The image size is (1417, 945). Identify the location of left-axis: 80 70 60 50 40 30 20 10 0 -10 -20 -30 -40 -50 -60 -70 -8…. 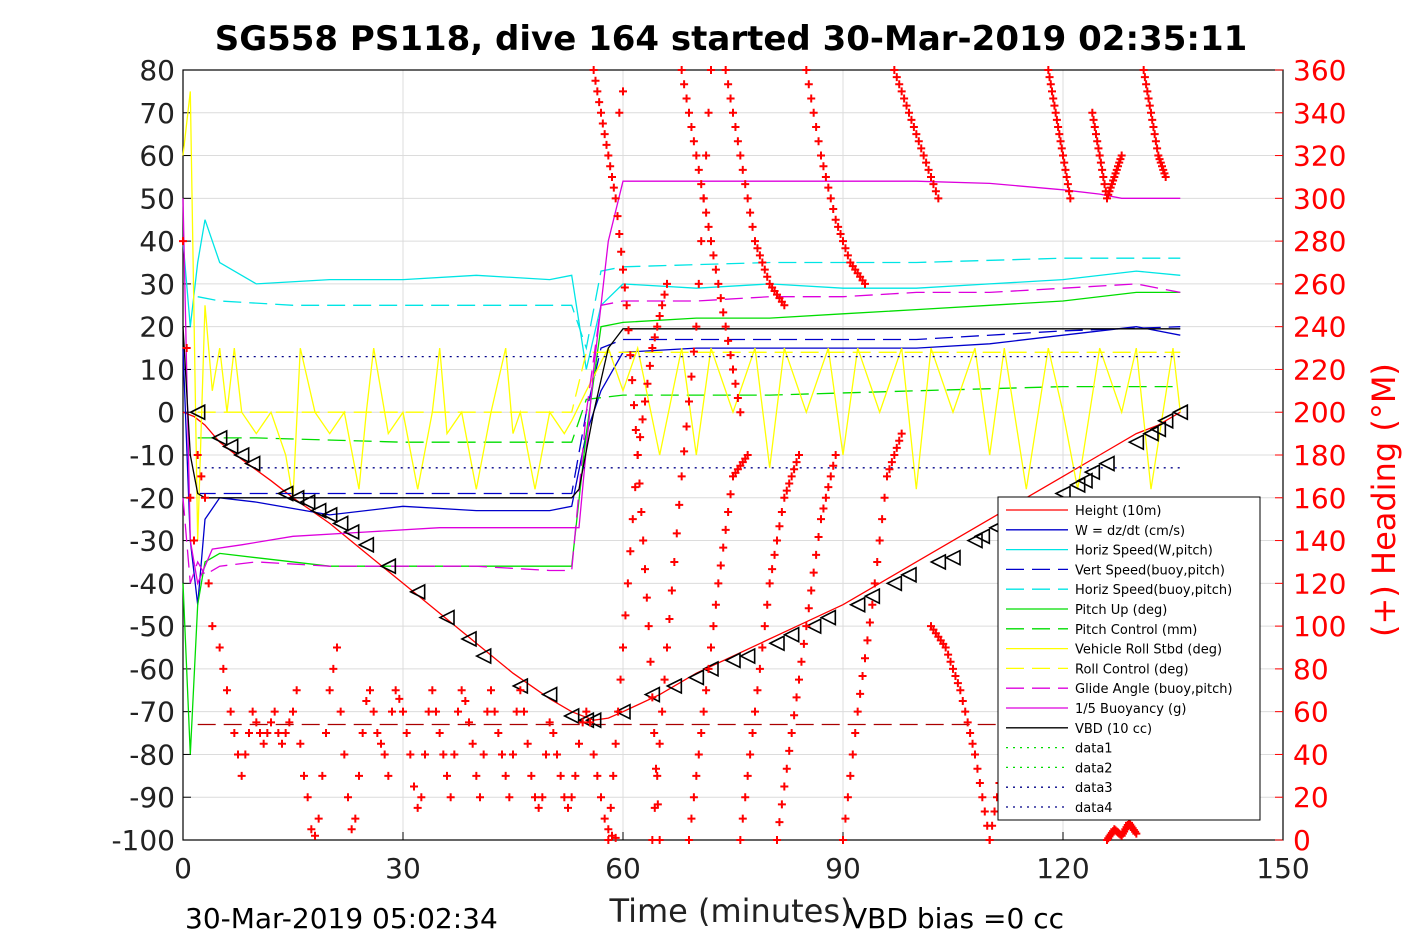
(151, 455).